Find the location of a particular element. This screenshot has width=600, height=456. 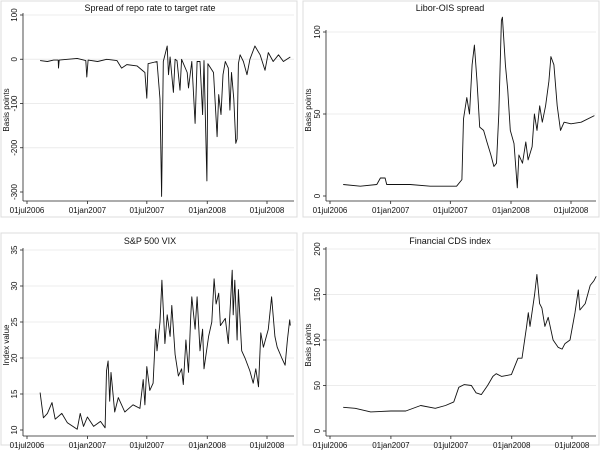

y-tick-label: 10 is located at coordinates (14, 429).